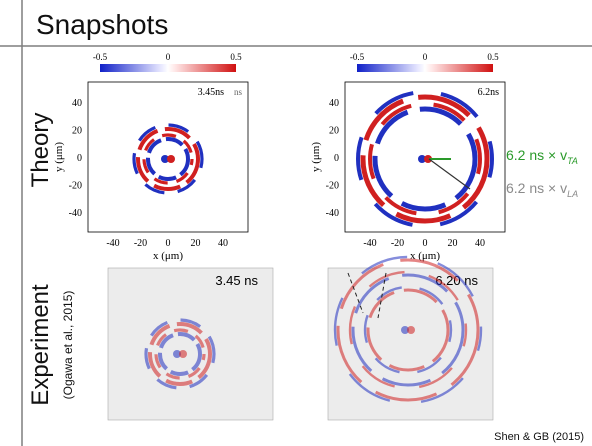 Image resolution: width=592 pixels, height=446 pixels. I want to click on time-label: 6.2ns, so click(489, 92).